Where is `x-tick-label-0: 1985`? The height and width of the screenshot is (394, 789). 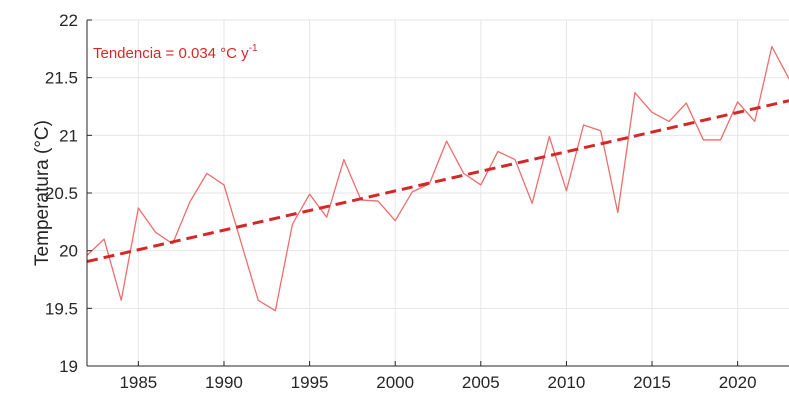 x-tick-label-0: 1985 is located at coordinates (138, 382).